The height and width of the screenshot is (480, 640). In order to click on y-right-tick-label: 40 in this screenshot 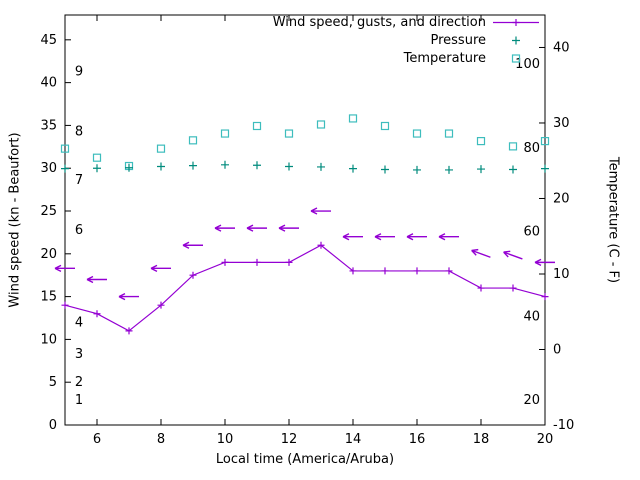, I will do `click(561, 47)`.